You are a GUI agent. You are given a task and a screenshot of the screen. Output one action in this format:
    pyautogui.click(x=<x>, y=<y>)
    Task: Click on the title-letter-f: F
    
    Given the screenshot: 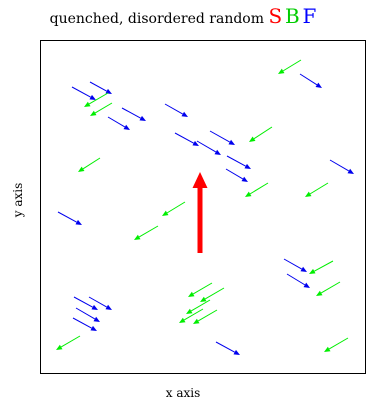 What is the action you would take?
    pyautogui.click(x=309, y=16)
    